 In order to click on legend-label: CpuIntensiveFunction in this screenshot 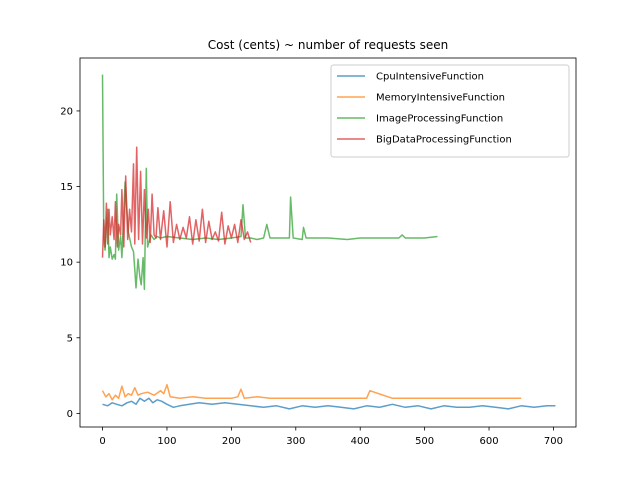, I will do `click(430, 77)`.